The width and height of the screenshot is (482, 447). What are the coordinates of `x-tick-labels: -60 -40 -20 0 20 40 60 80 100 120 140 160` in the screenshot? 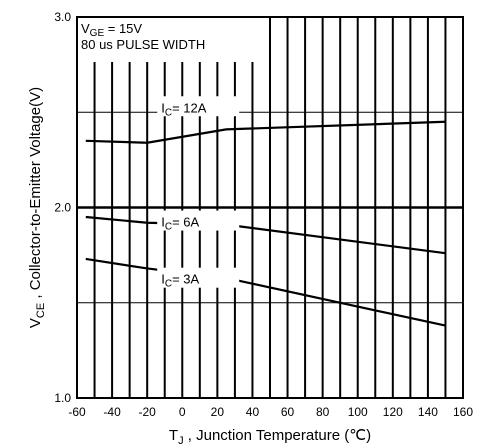 It's located at (270, 412).